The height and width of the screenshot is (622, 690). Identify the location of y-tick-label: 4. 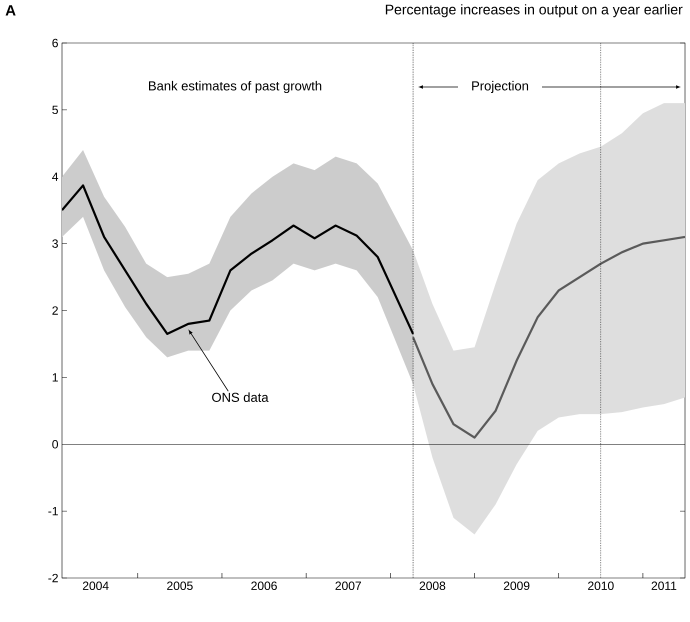
(55, 176).